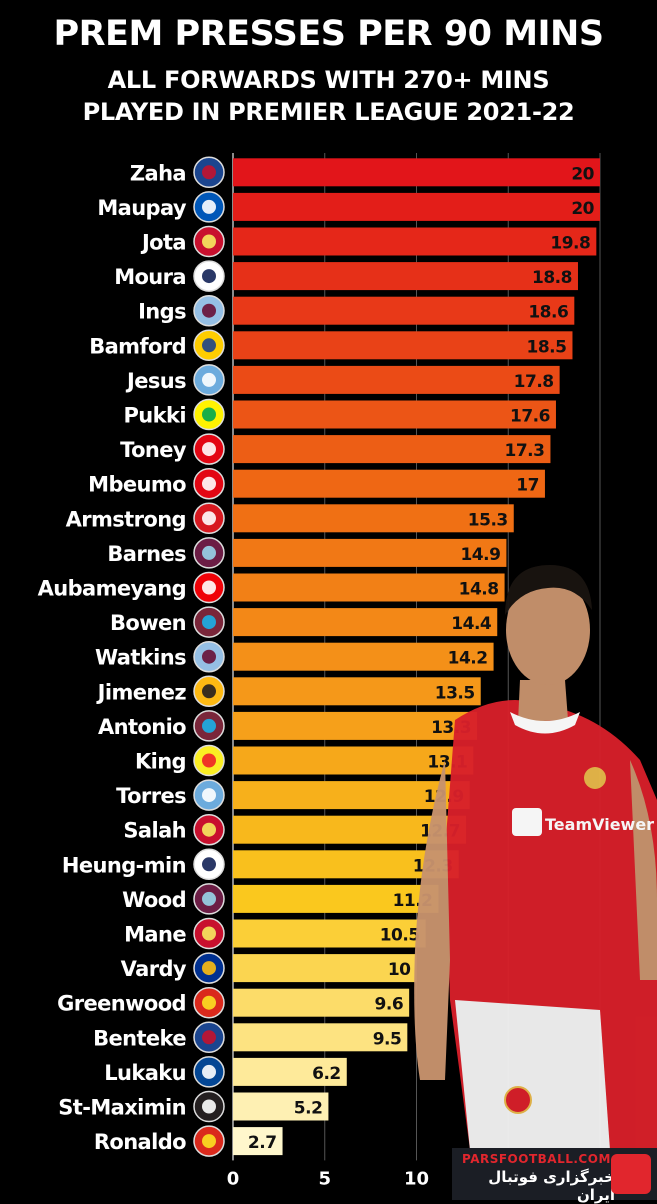 This screenshot has width=657, height=1204. Describe the element at coordinates (530, 417) in the screenshot. I see `value-label: 17.6` at that location.